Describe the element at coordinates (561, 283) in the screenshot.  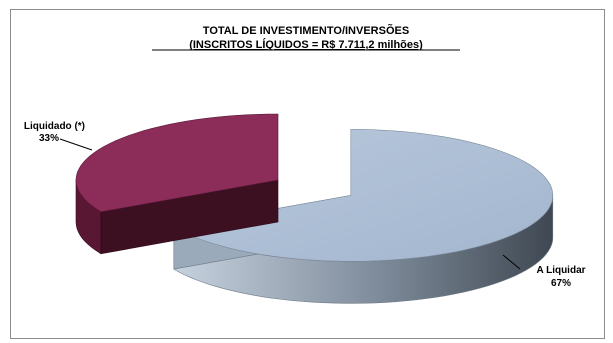
I see `data-label-a-liquidar-percent: 67%` at that location.